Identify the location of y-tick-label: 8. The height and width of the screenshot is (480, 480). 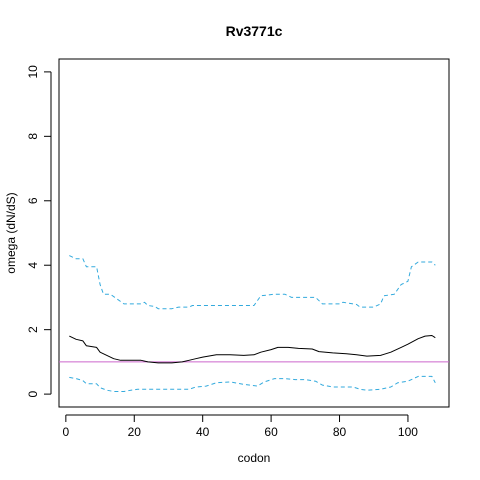
(33, 136).